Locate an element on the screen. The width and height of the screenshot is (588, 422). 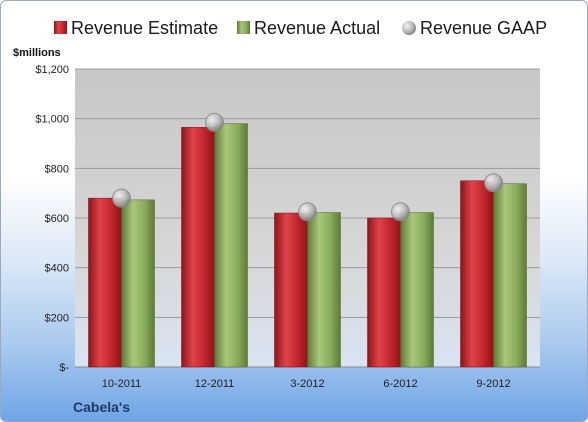
x-tick-label: 12-2011 is located at coordinates (215, 384).